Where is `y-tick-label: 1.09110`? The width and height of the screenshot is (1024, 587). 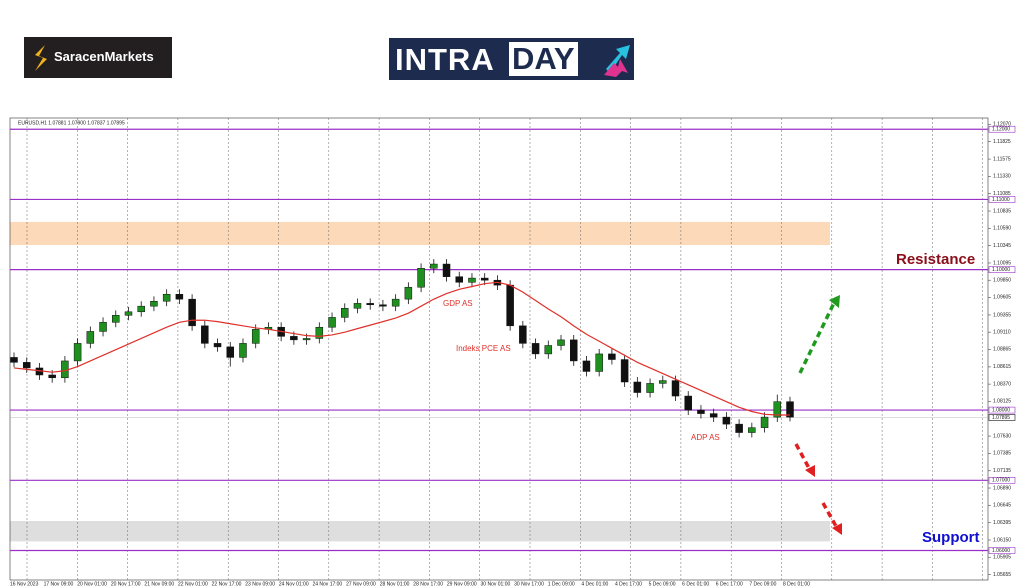 y-tick-label: 1.09110 is located at coordinates (1002, 332).